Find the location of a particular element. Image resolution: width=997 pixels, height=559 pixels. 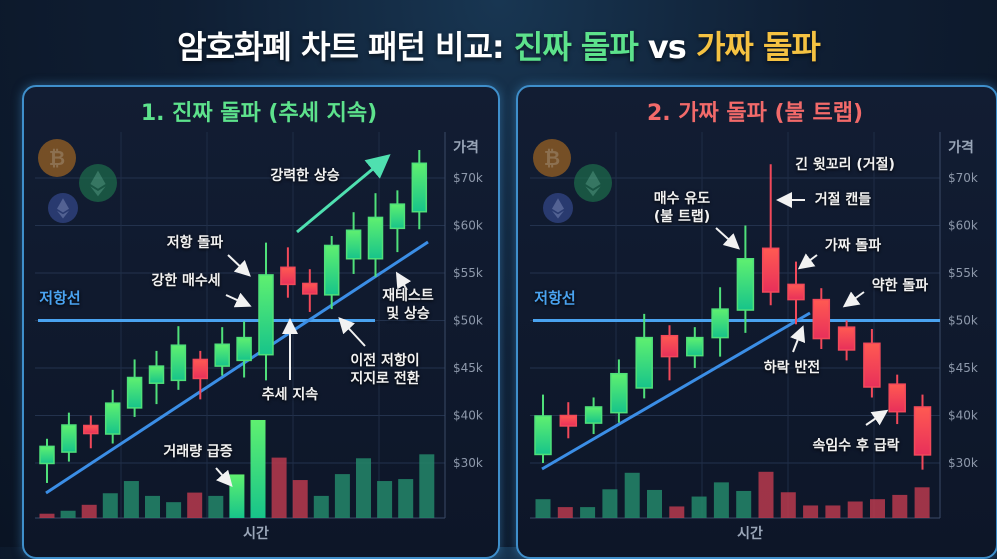

y-tick-label: $55k is located at coordinates (963, 273).